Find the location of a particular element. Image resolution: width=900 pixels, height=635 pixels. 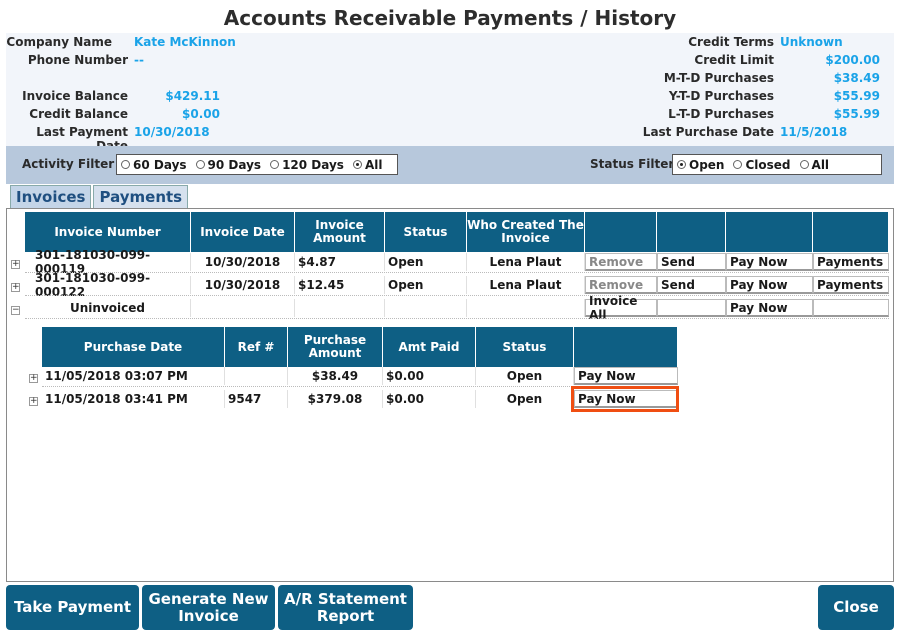

purchase-amount-cell: $38.49 is located at coordinates (335, 376).